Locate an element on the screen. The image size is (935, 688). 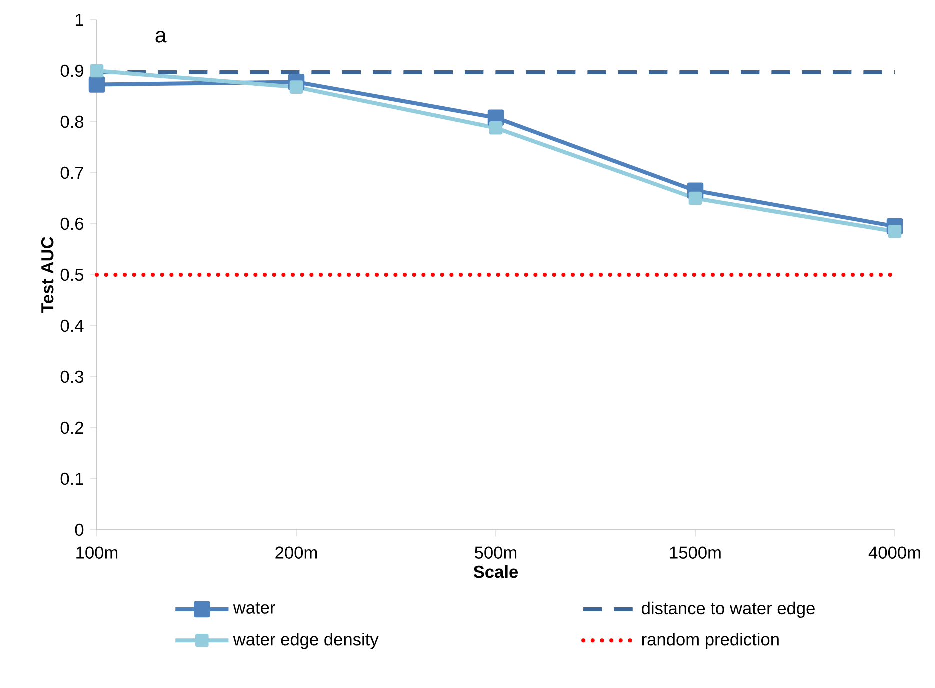
legend-label: water edge density is located at coordinates (306, 641).